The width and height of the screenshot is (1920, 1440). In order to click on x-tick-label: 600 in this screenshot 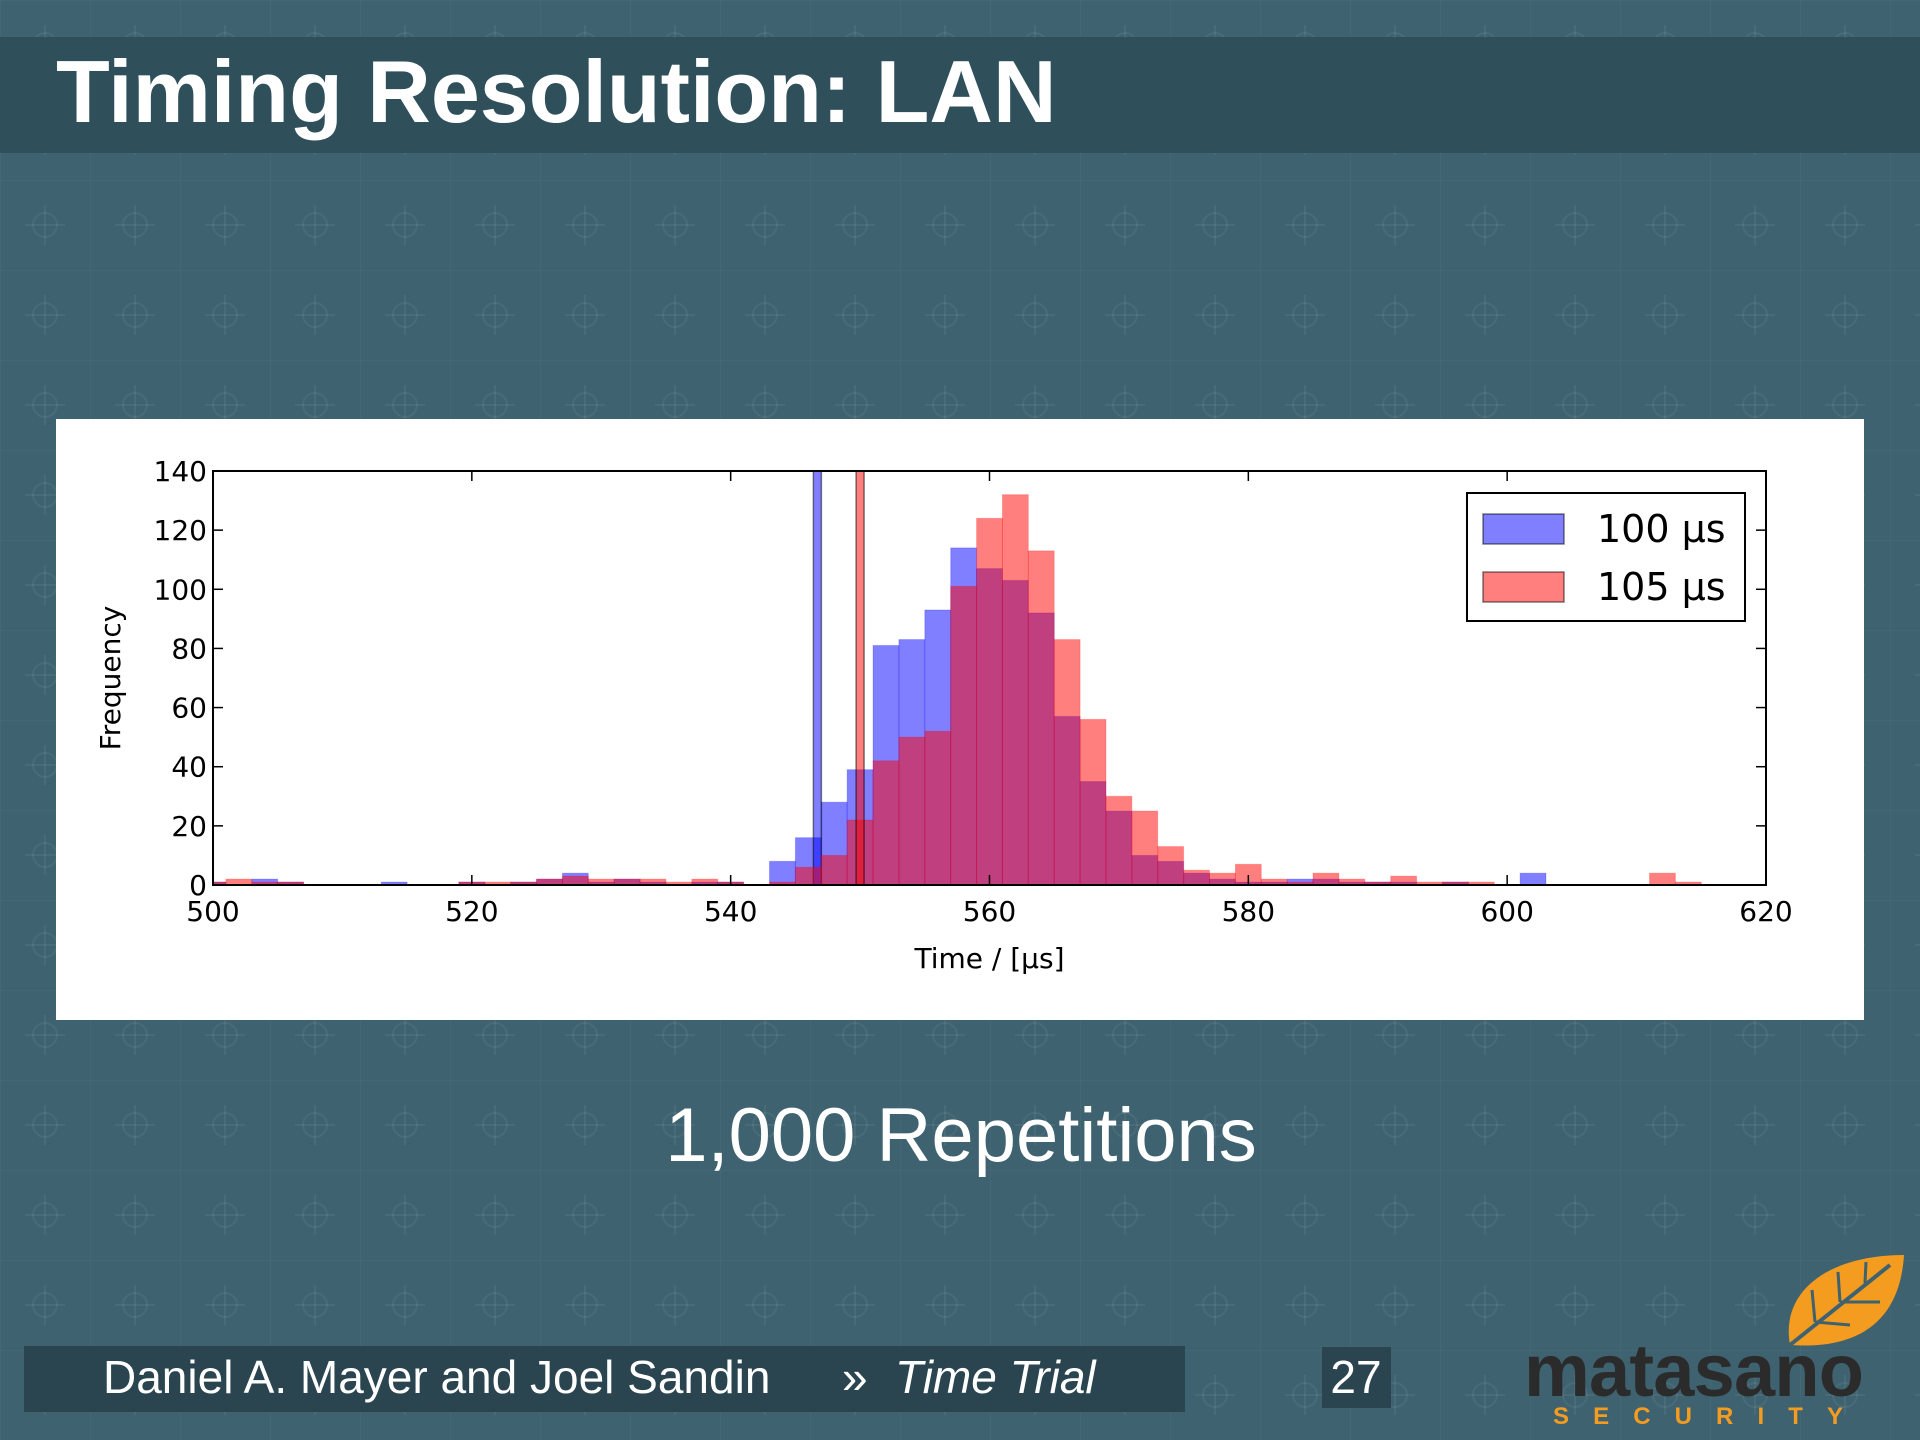, I will do `click(1506, 911)`.